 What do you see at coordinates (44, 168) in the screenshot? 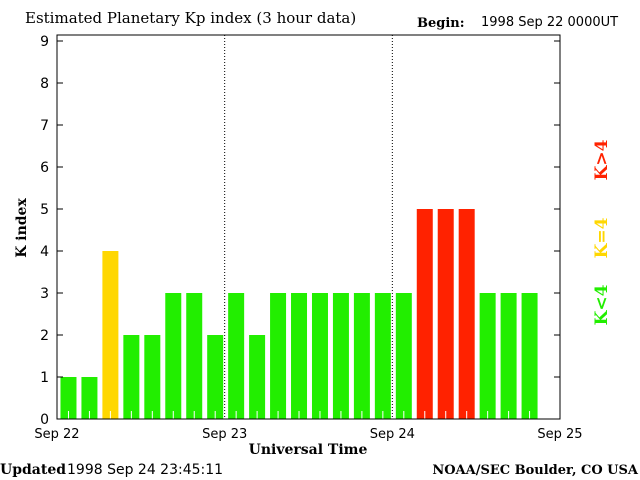
I see `y-tick-label: 6` at bounding box center [44, 168].